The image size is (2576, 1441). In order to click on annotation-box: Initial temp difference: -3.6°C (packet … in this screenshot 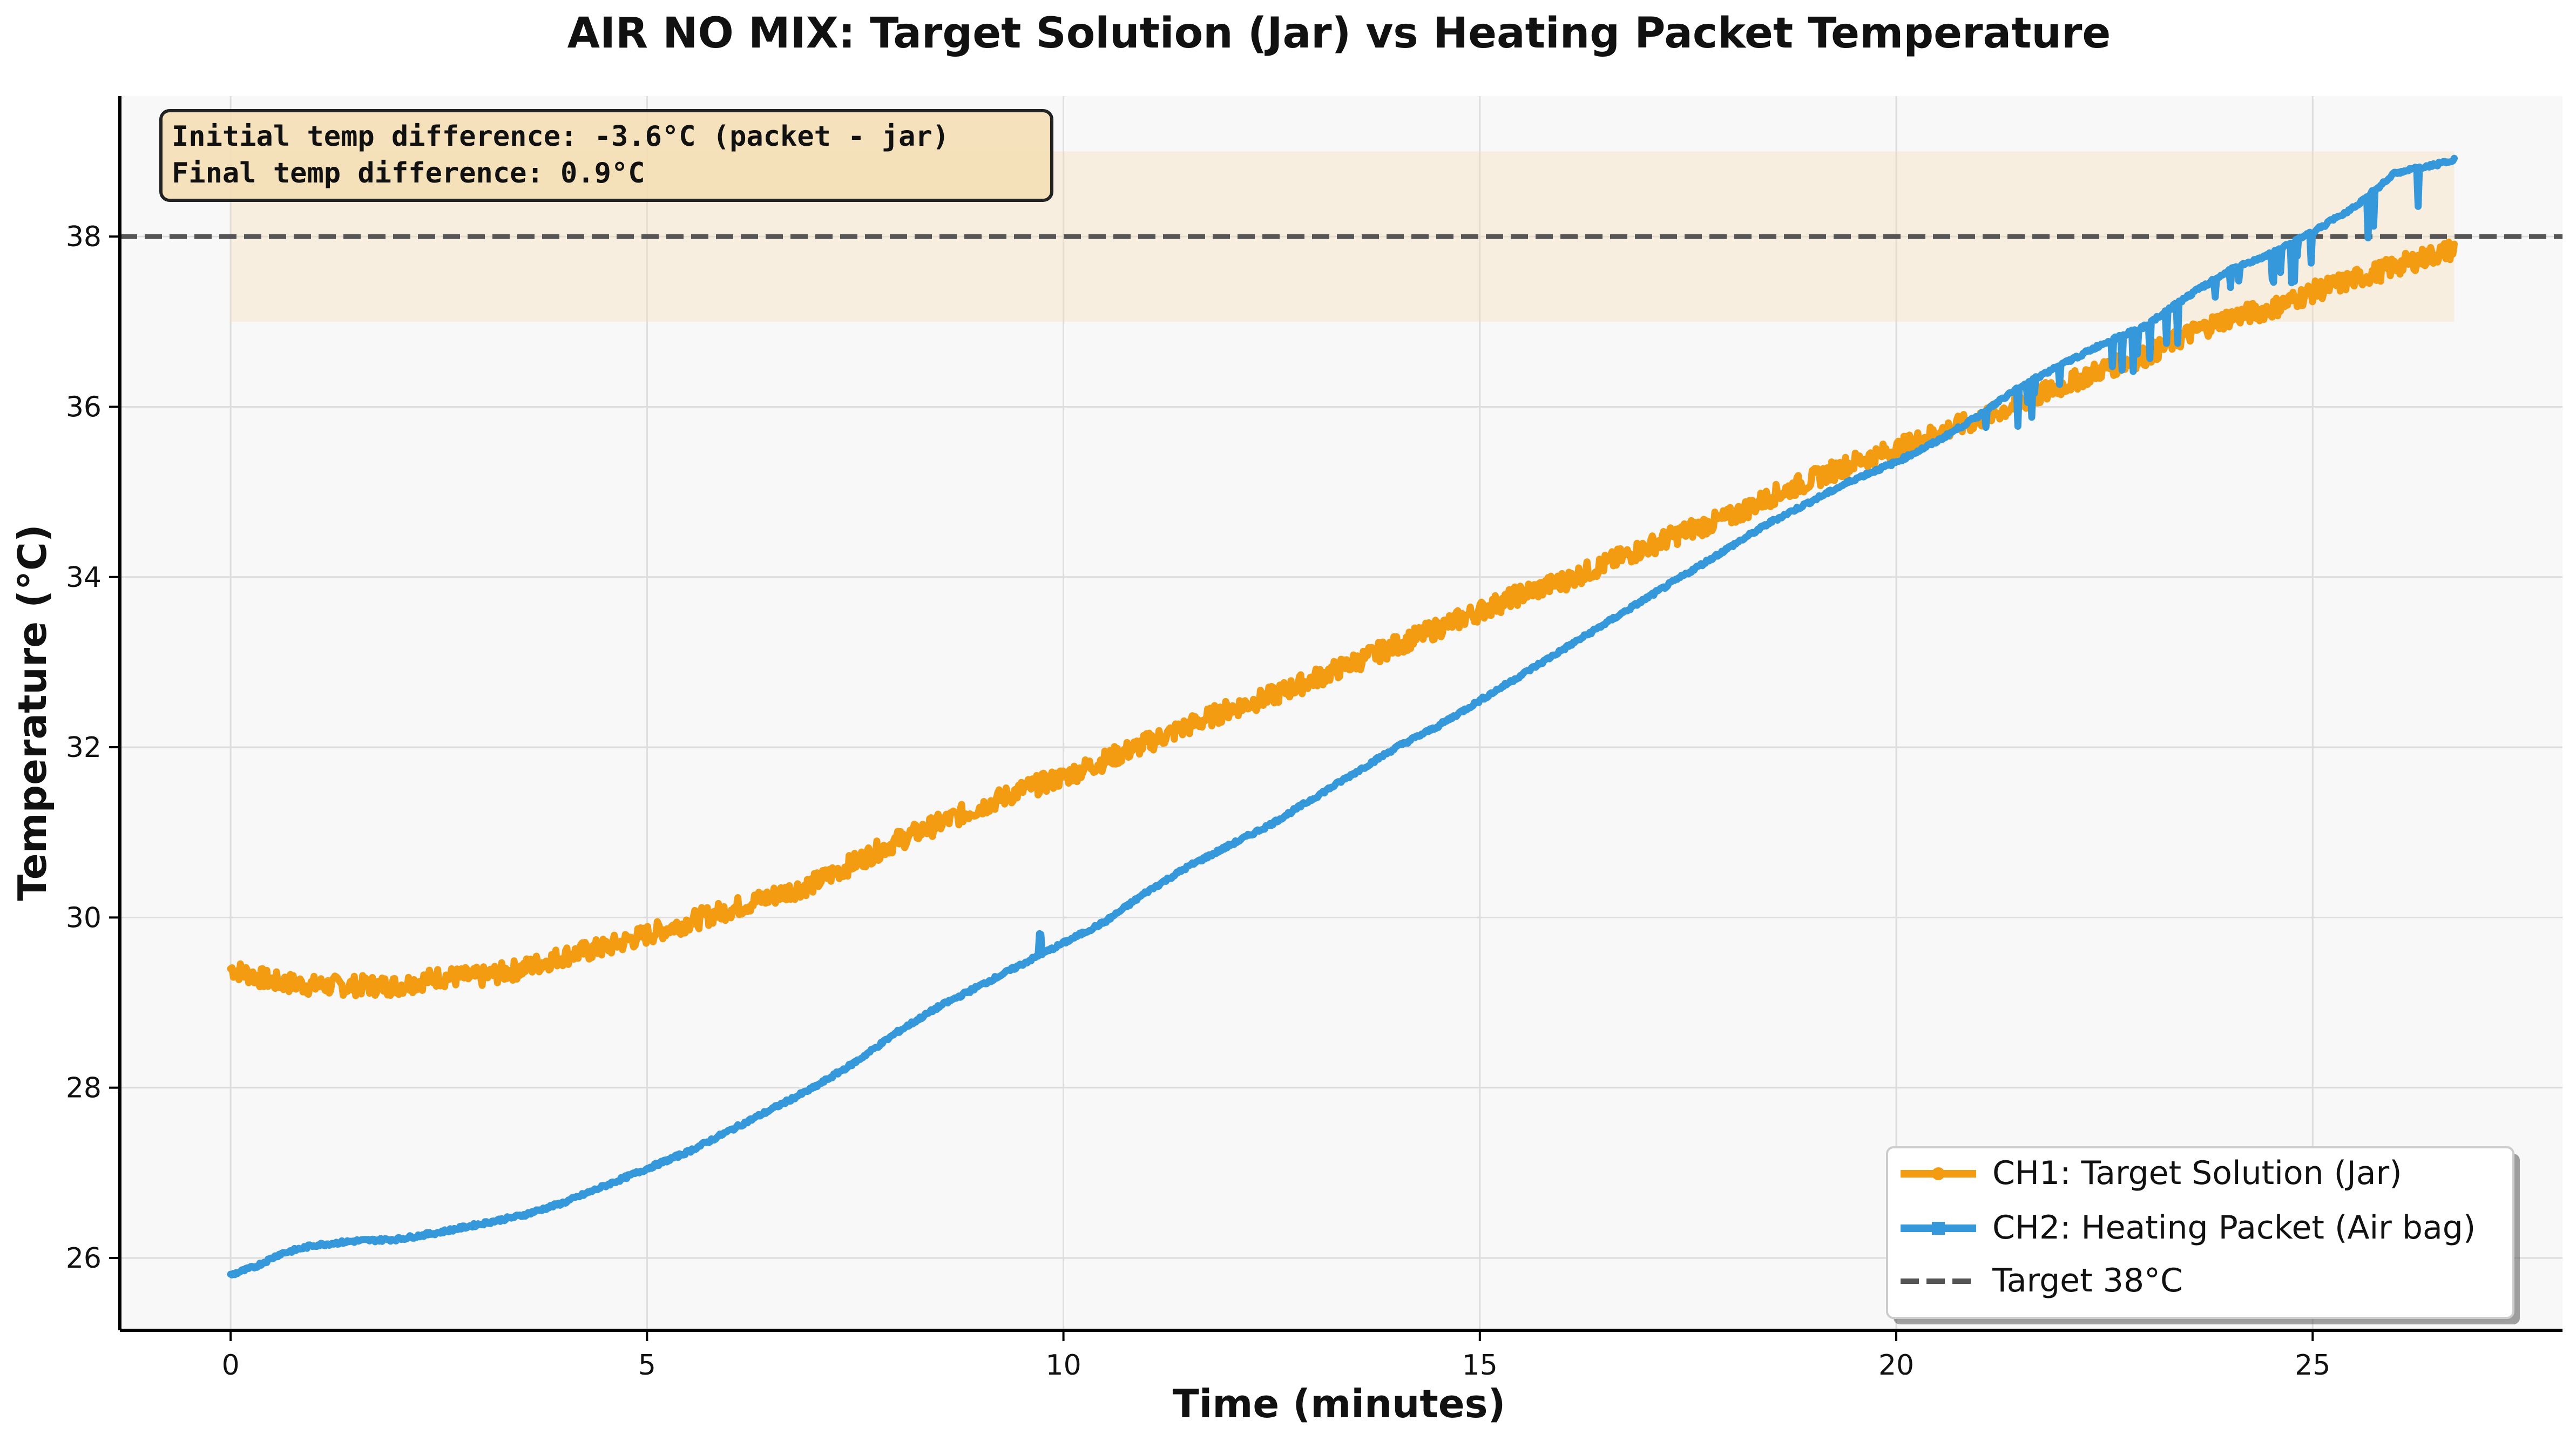, I will do `click(606, 155)`.